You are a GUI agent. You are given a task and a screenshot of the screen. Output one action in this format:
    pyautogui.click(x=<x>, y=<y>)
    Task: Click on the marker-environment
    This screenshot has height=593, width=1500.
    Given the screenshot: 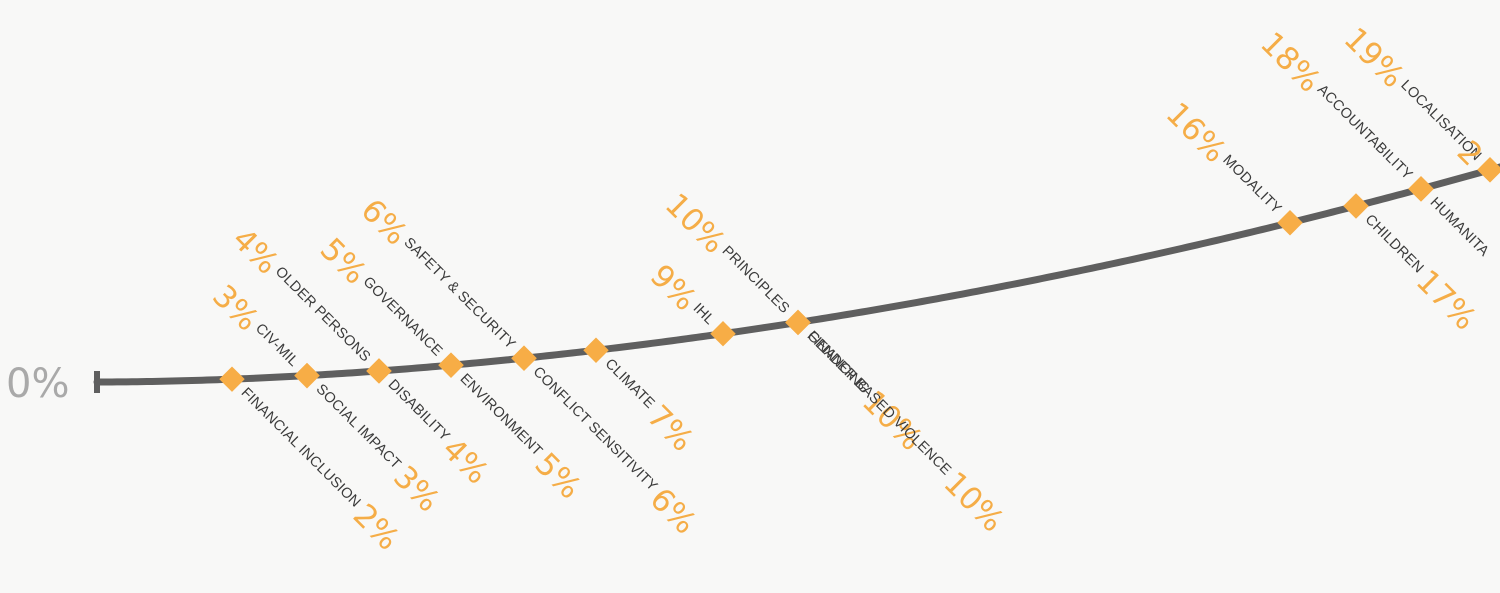 What is the action you would take?
    pyautogui.click(x=451, y=365)
    